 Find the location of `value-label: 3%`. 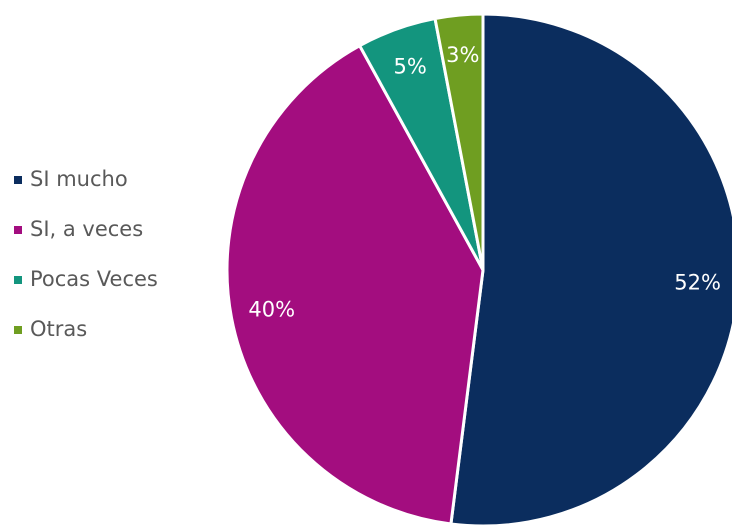

value-label: 3% is located at coordinates (462, 55).